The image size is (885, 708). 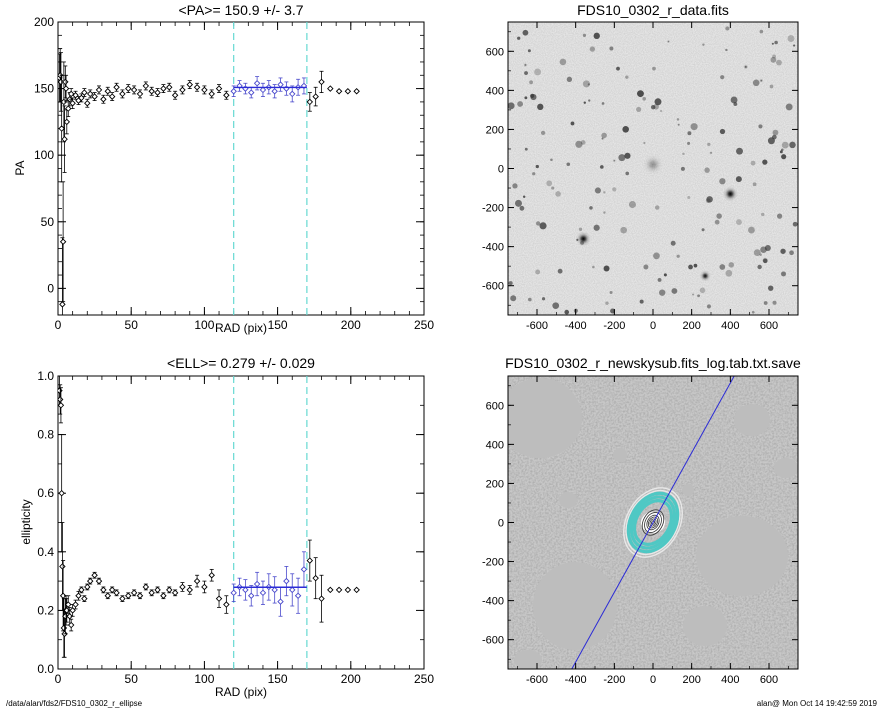 What do you see at coordinates (351, 325) in the screenshot?
I see `x-tick-label: 200` at bounding box center [351, 325].